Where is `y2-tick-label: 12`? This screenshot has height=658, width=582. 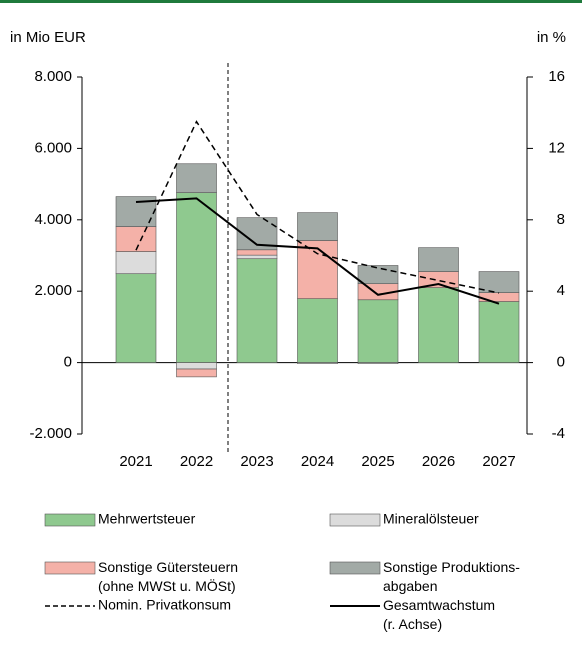 y2-tick-label: 12 is located at coordinates (556, 147).